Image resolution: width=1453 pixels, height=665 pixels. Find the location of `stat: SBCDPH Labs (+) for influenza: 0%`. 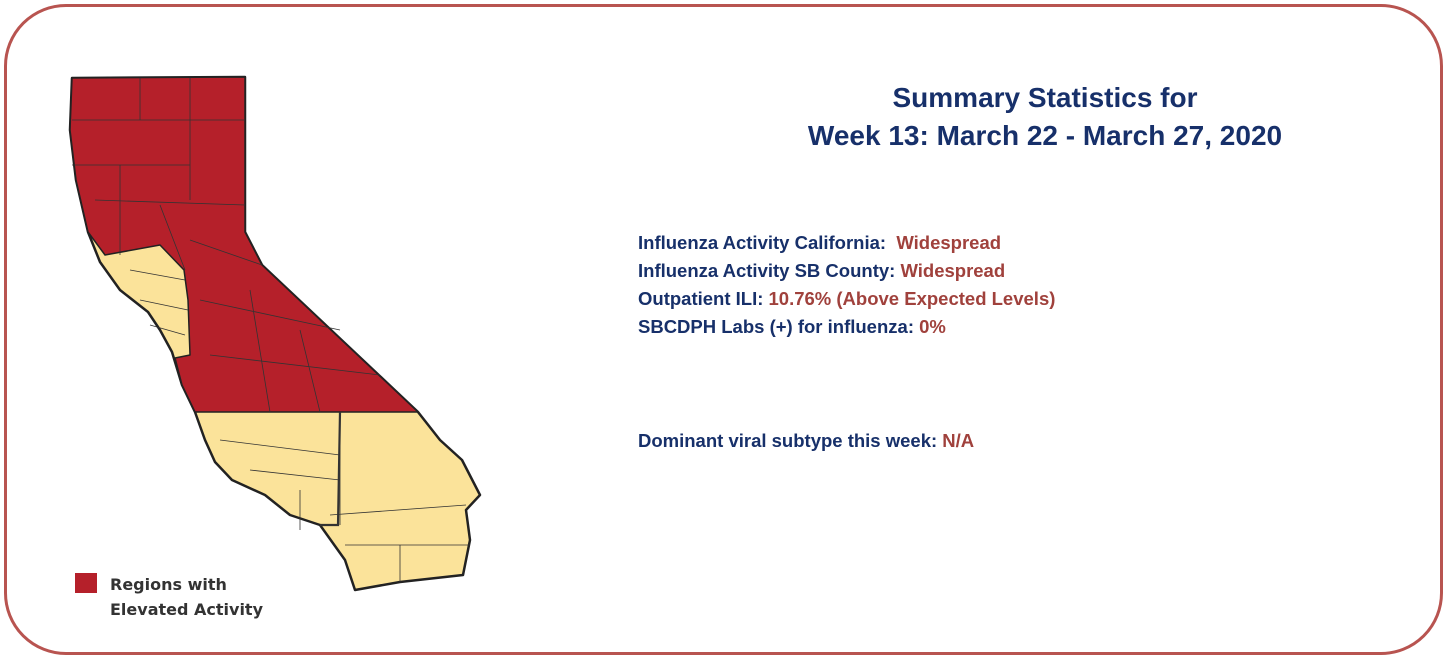

stat: SBCDPH Labs (+) for influenza: 0% is located at coordinates (792, 327).